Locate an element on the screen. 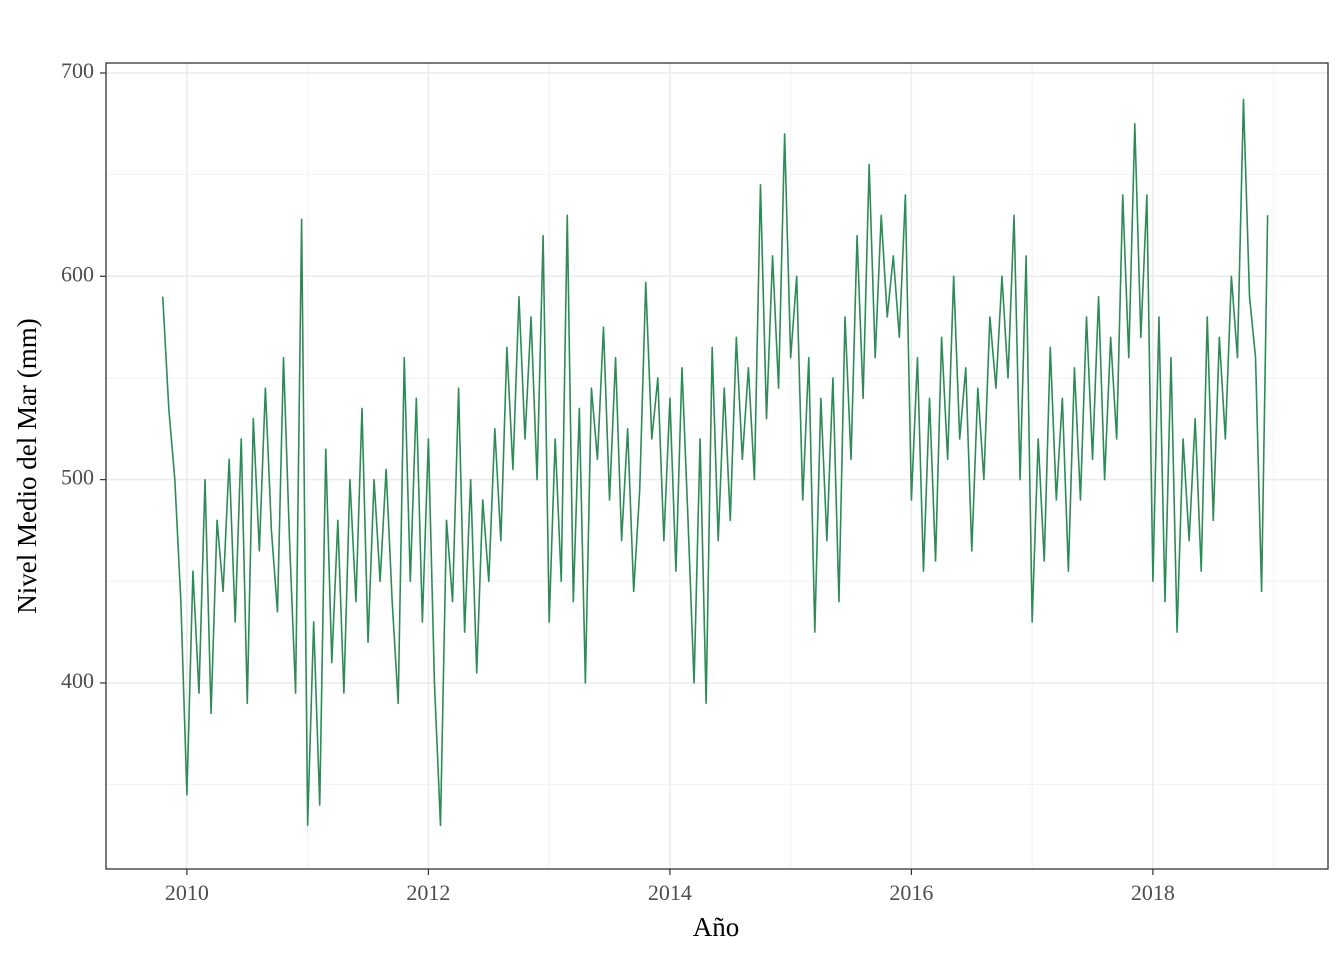 Image resolution: width=1344 pixels, height=960 pixels. y-tick-label: 400 is located at coordinates (77, 680).